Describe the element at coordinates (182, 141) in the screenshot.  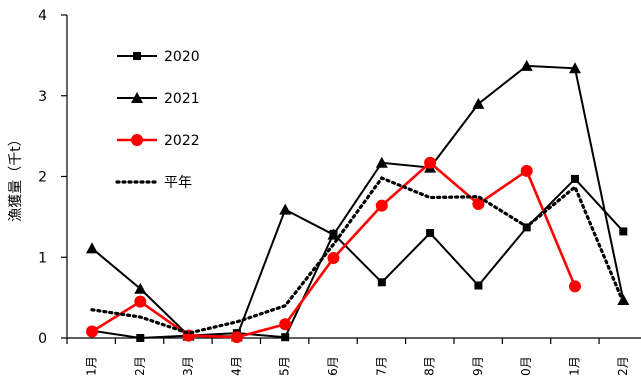
I see `legend-label: 2022` at that location.